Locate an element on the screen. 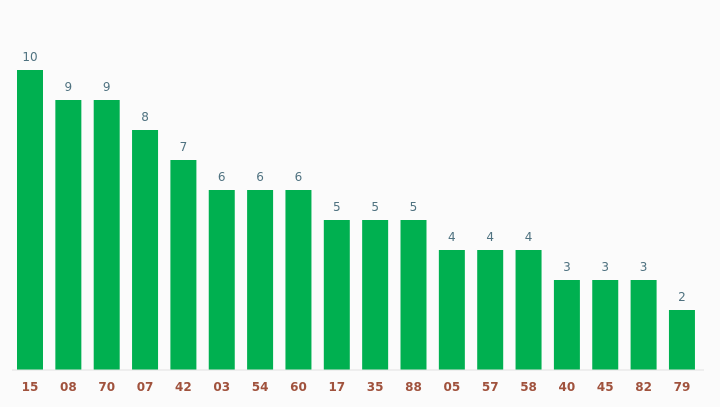 Image resolution: width=720 pixels, height=407 pixels. value-label-05: 4 is located at coordinates (452, 237).